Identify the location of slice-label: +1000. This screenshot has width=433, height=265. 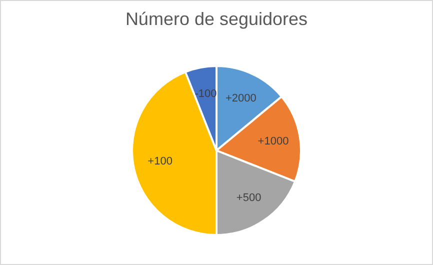
(273, 142).